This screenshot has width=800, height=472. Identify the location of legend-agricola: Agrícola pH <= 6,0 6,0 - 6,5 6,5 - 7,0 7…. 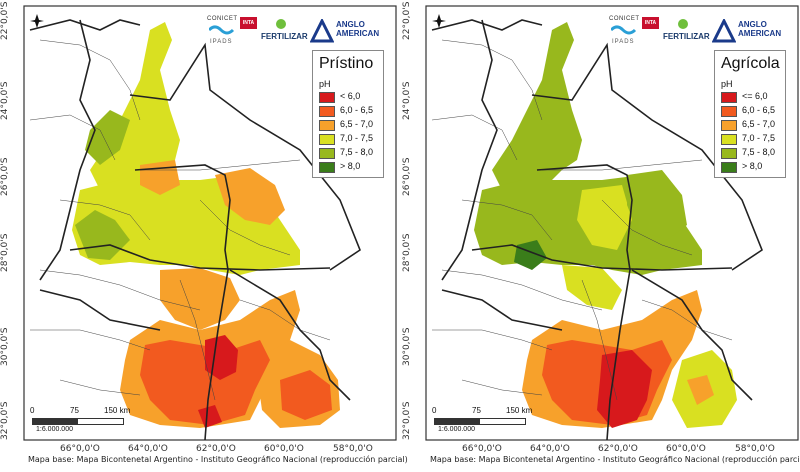
(750, 114).